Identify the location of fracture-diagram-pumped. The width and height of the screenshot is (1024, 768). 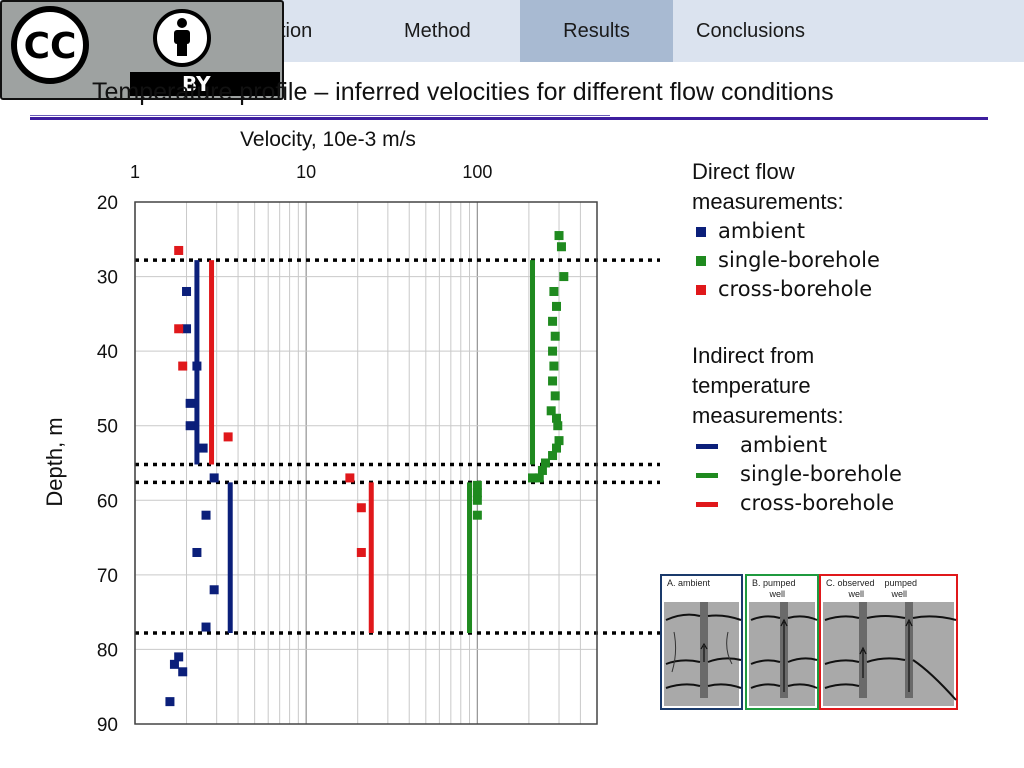
(784, 650).